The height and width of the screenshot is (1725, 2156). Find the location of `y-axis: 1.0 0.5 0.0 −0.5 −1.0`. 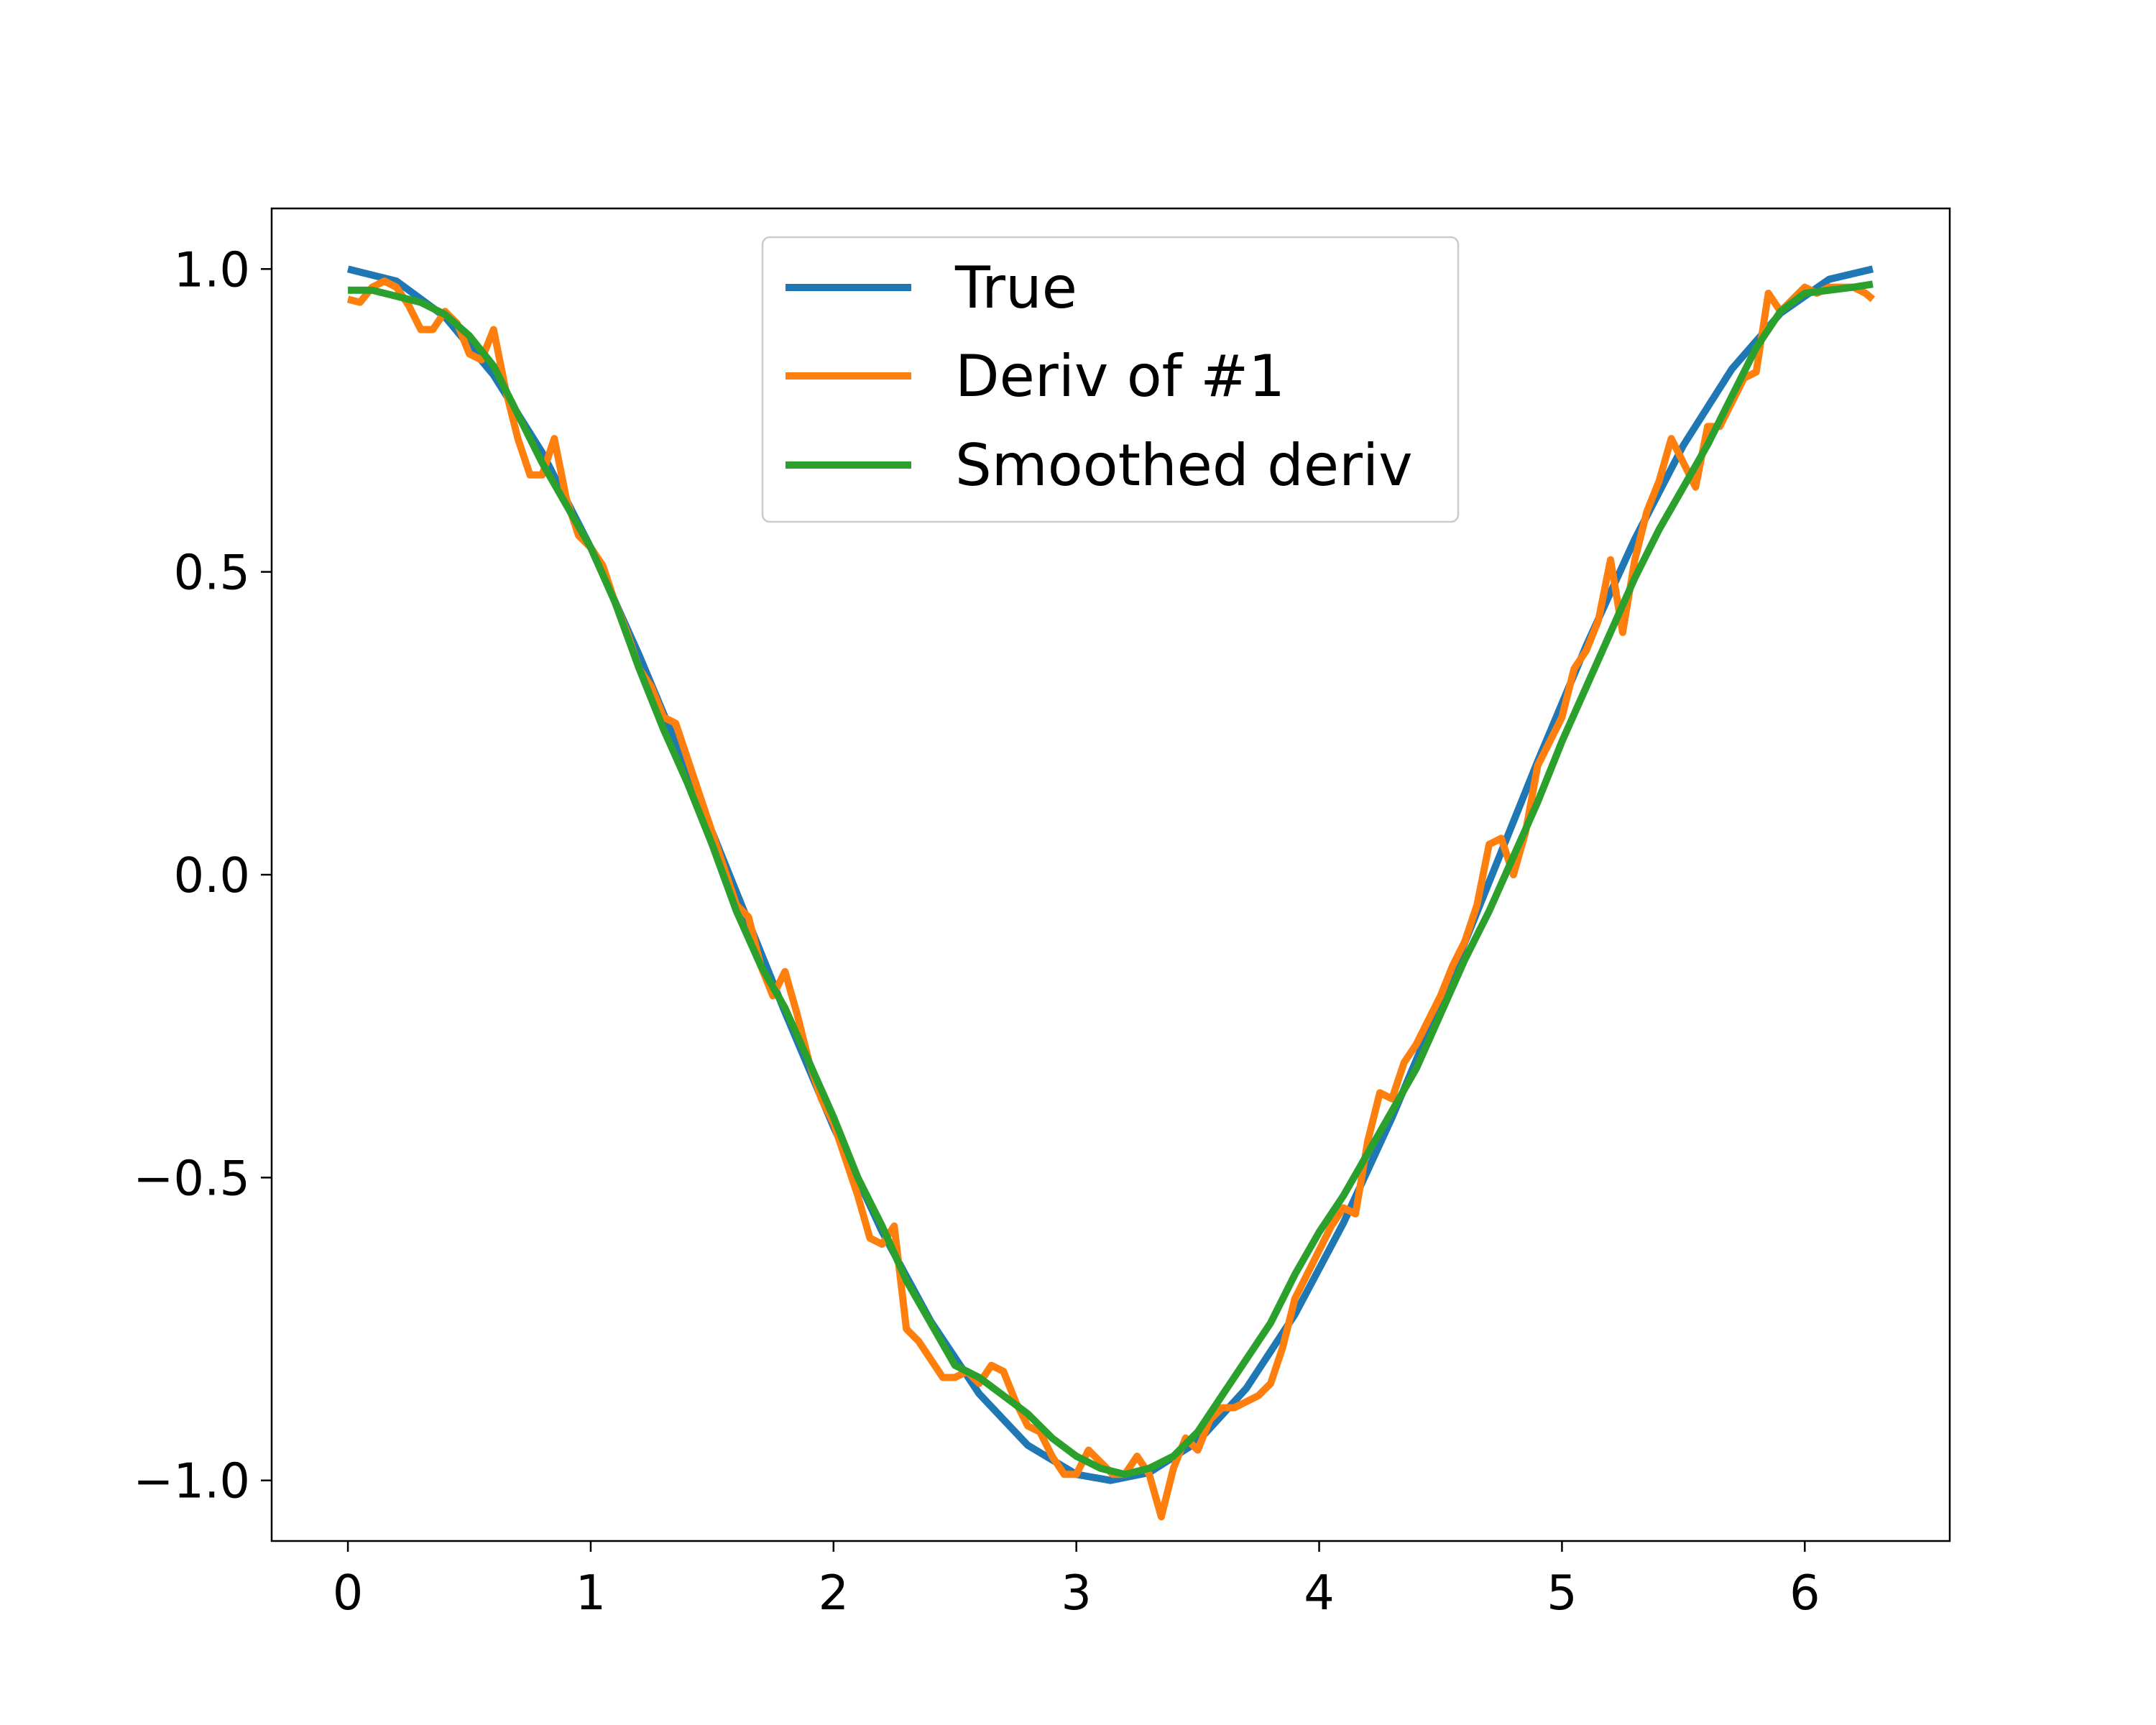

y-axis: 1.0 0.5 0.0 −0.5 −1.0 is located at coordinates (203, 875).